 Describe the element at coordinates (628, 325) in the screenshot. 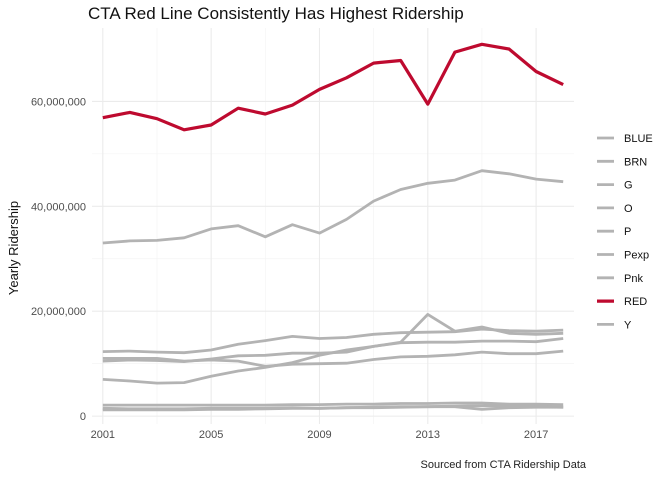

I see `legend-label-y: Y` at that location.